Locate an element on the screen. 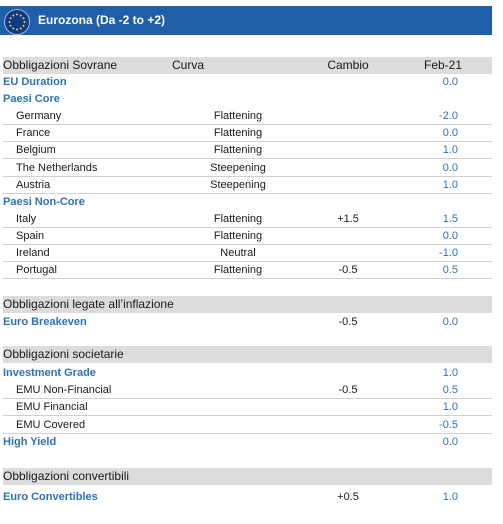  group-label: Paesi Non-Core is located at coordinates (44, 201).